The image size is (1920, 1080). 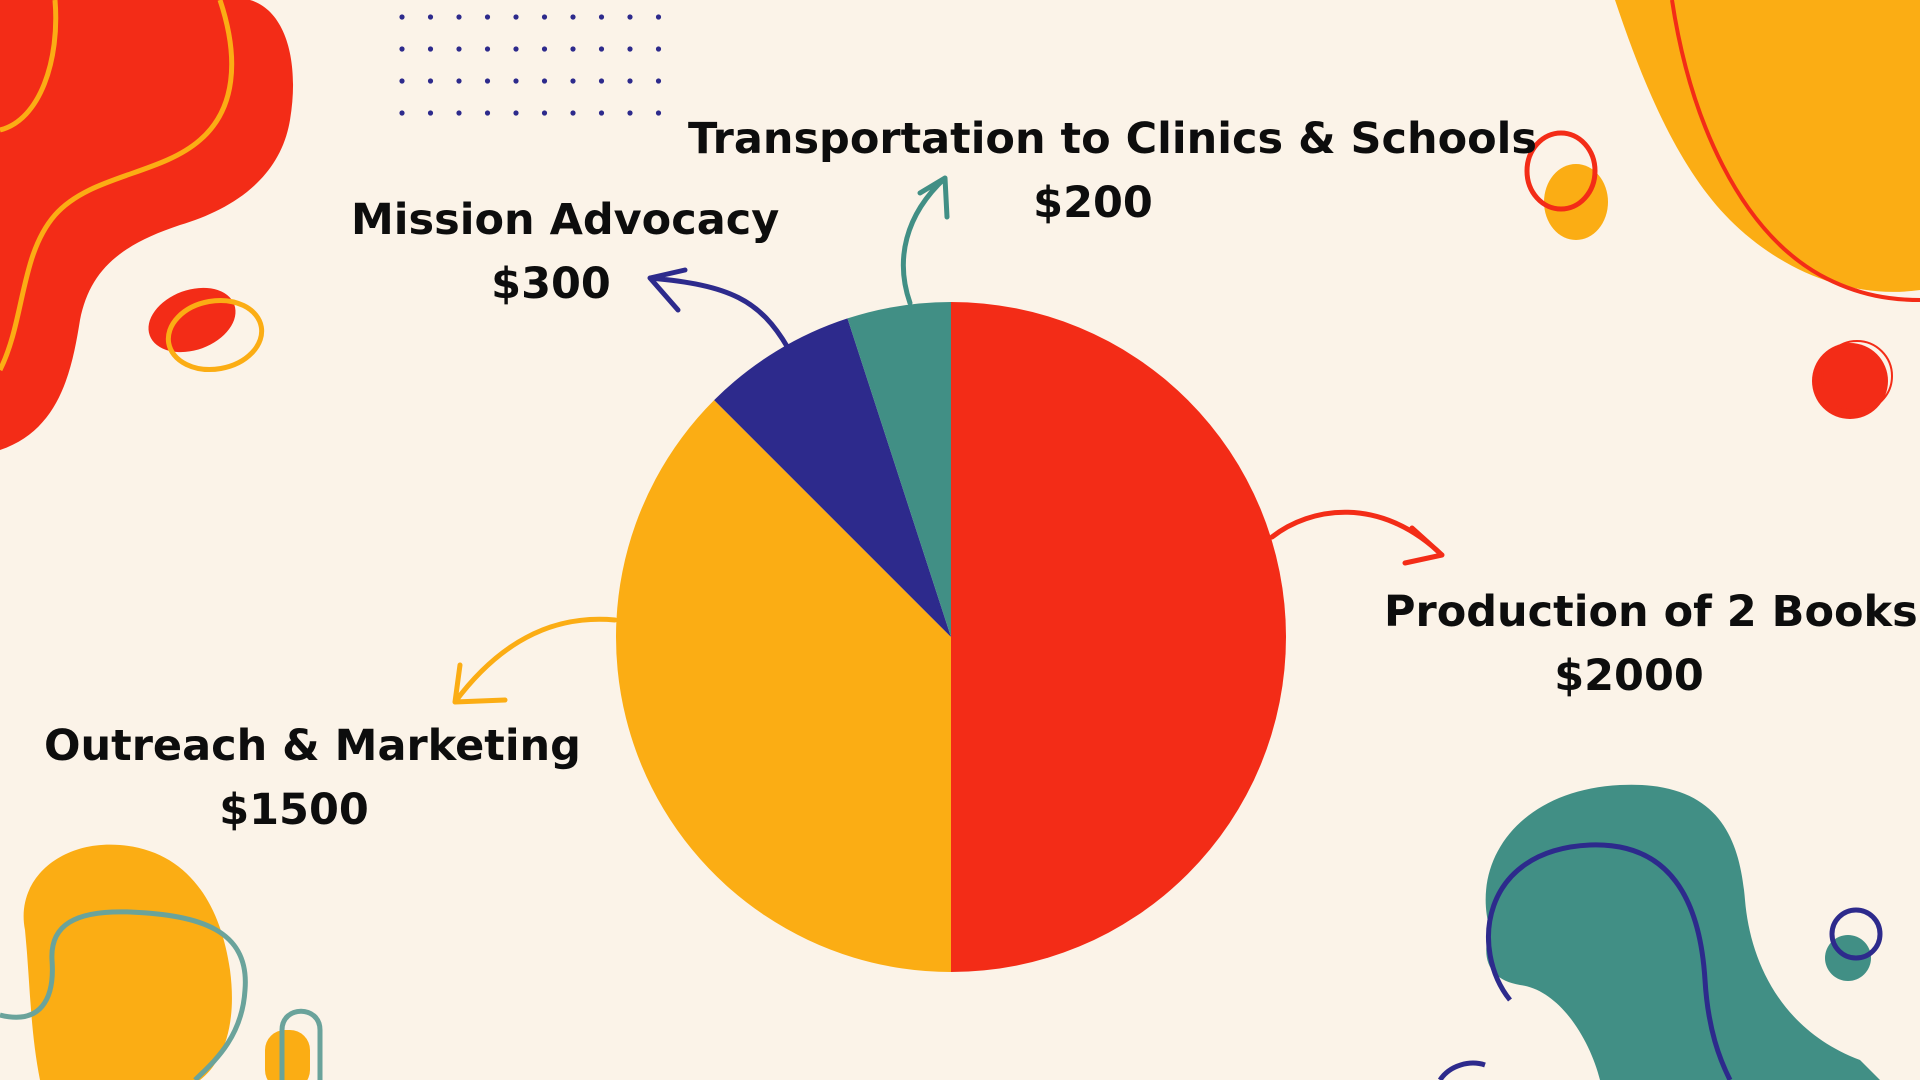 I want to click on arrow-production, so click(x=1357, y=537).